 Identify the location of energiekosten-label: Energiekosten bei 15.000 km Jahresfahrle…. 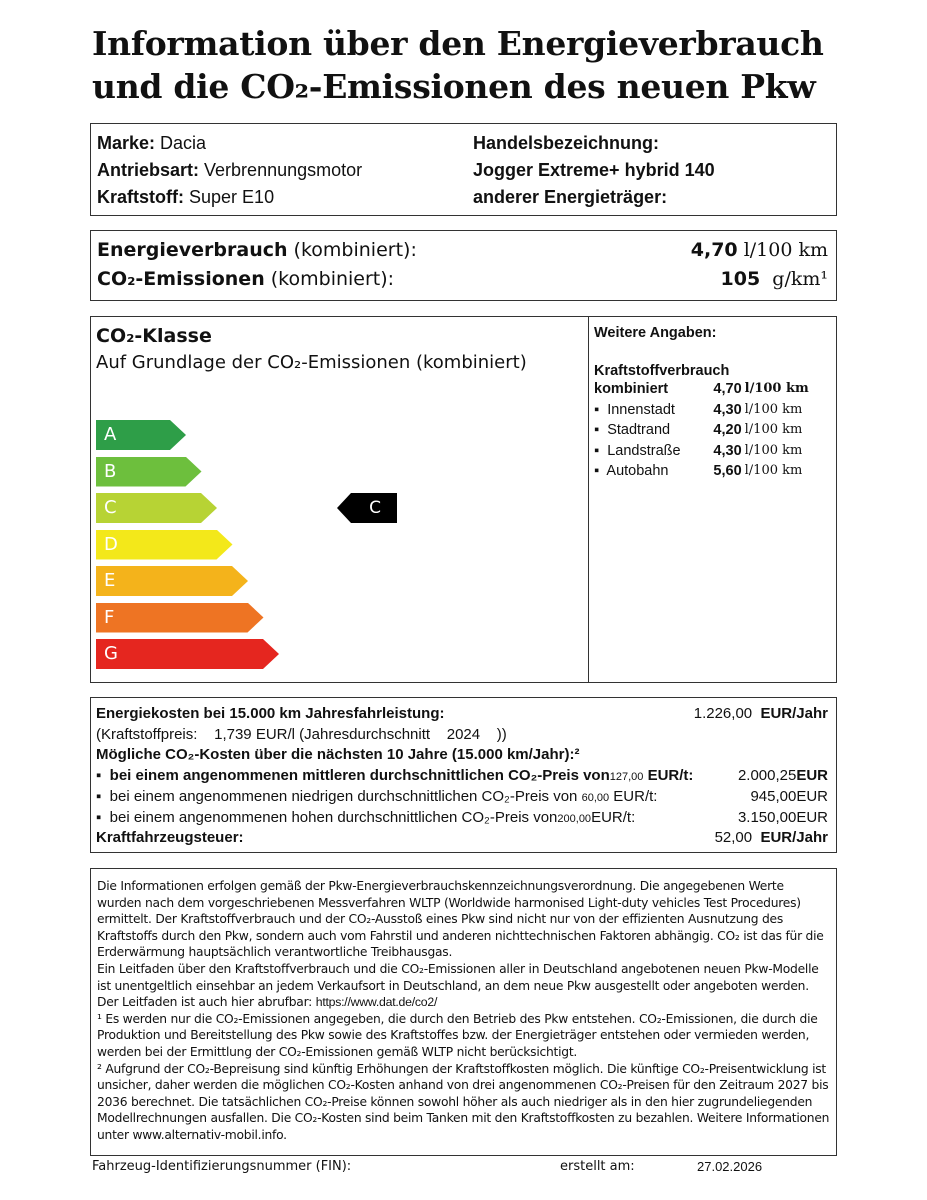
(270, 713).